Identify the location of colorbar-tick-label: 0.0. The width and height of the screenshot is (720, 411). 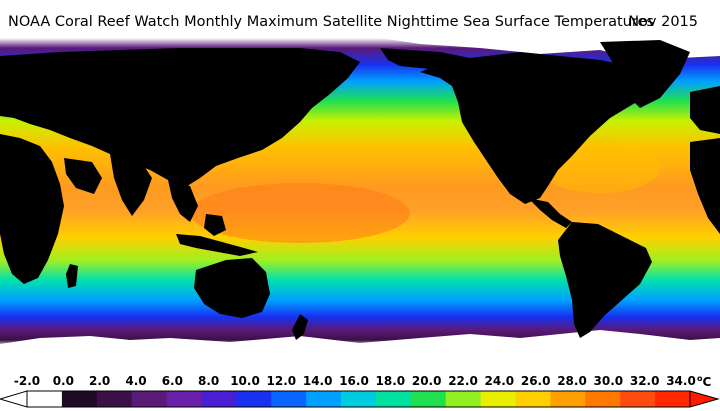
(63, 381).